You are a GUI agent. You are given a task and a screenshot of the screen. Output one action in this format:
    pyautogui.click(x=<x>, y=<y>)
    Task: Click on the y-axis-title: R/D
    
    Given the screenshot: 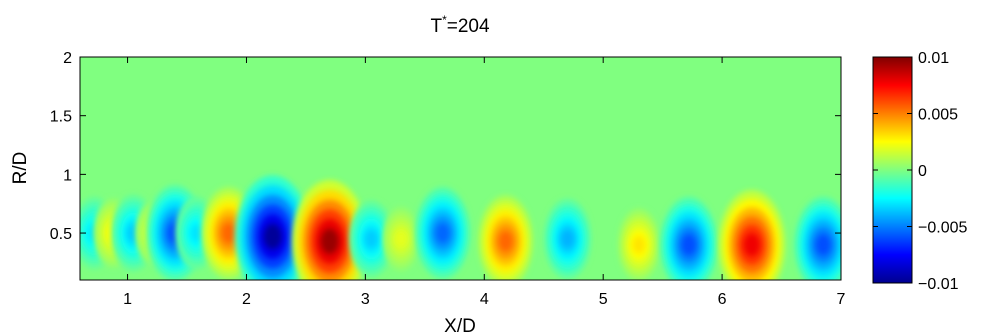 What is the action you would take?
    pyautogui.click(x=20, y=168)
    